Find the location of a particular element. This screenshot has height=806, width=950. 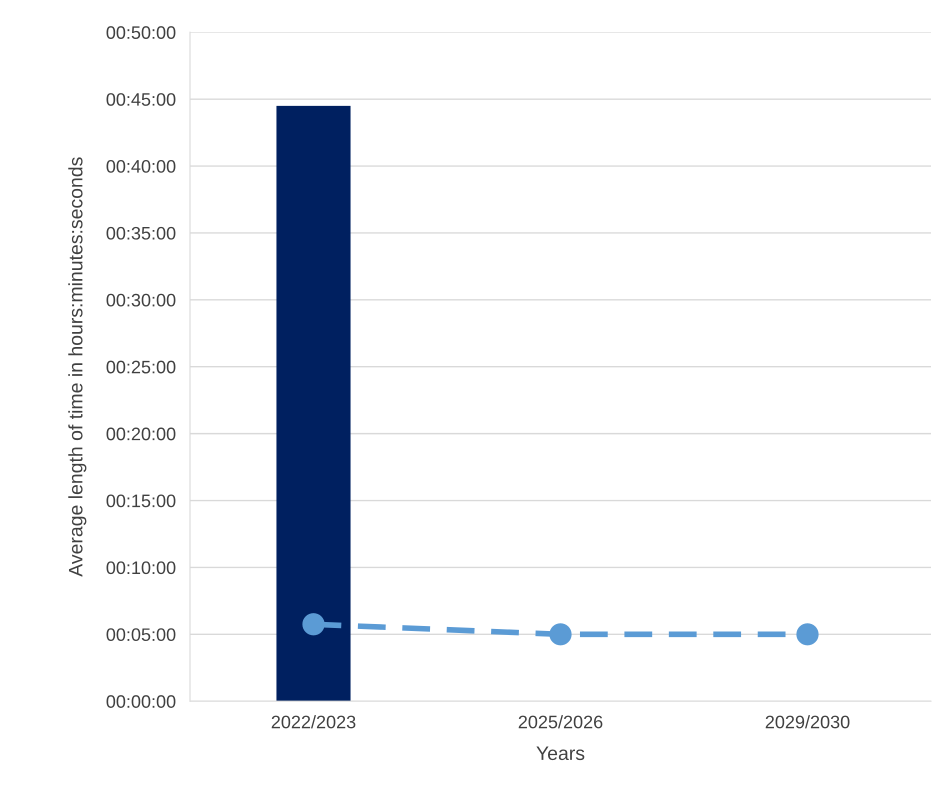

y-tick-label: 00:25:00 is located at coordinates (141, 367).